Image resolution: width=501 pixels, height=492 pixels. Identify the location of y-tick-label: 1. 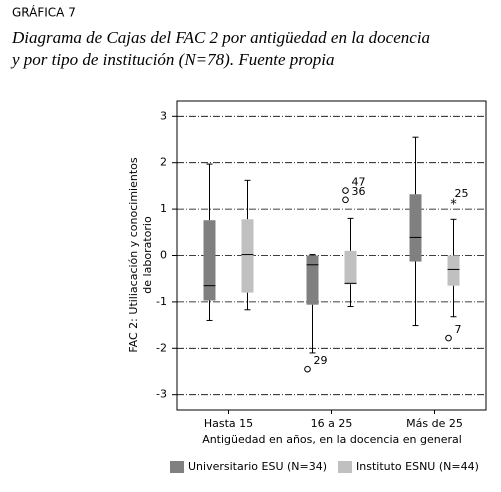
(163, 208).